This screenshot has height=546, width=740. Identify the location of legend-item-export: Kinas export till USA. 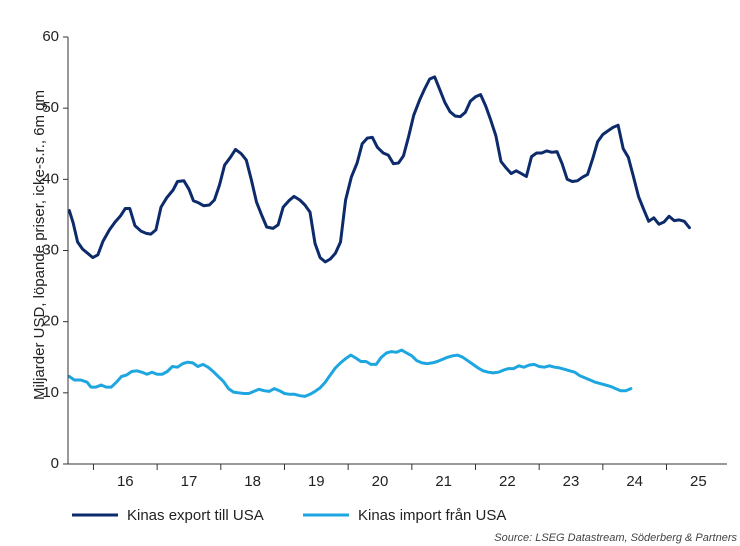
(168, 515).